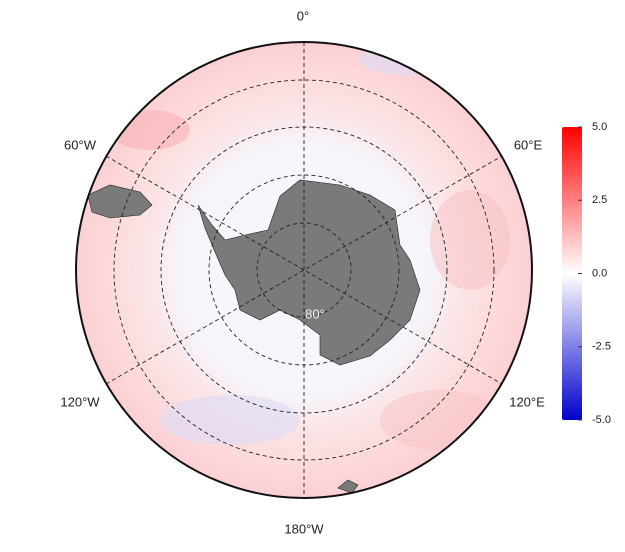 The height and width of the screenshot is (552, 625). What do you see at coordinates (599, 200) in the screenshot?
I see `colorbar-tick-label: 2.5` at bounding box center [599, 200].